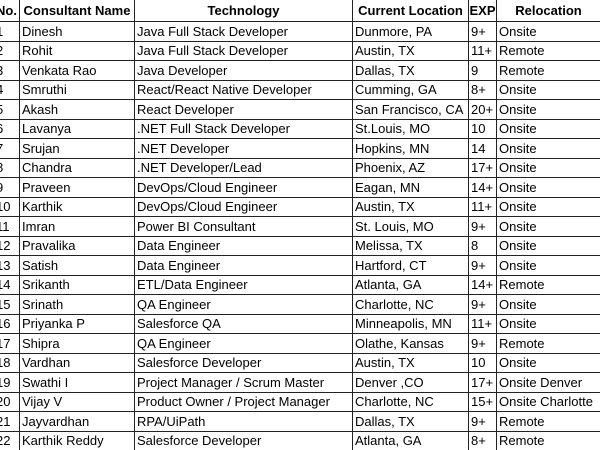  I want to click on table-cell: Minneapolis, MN, so click(411, 324).